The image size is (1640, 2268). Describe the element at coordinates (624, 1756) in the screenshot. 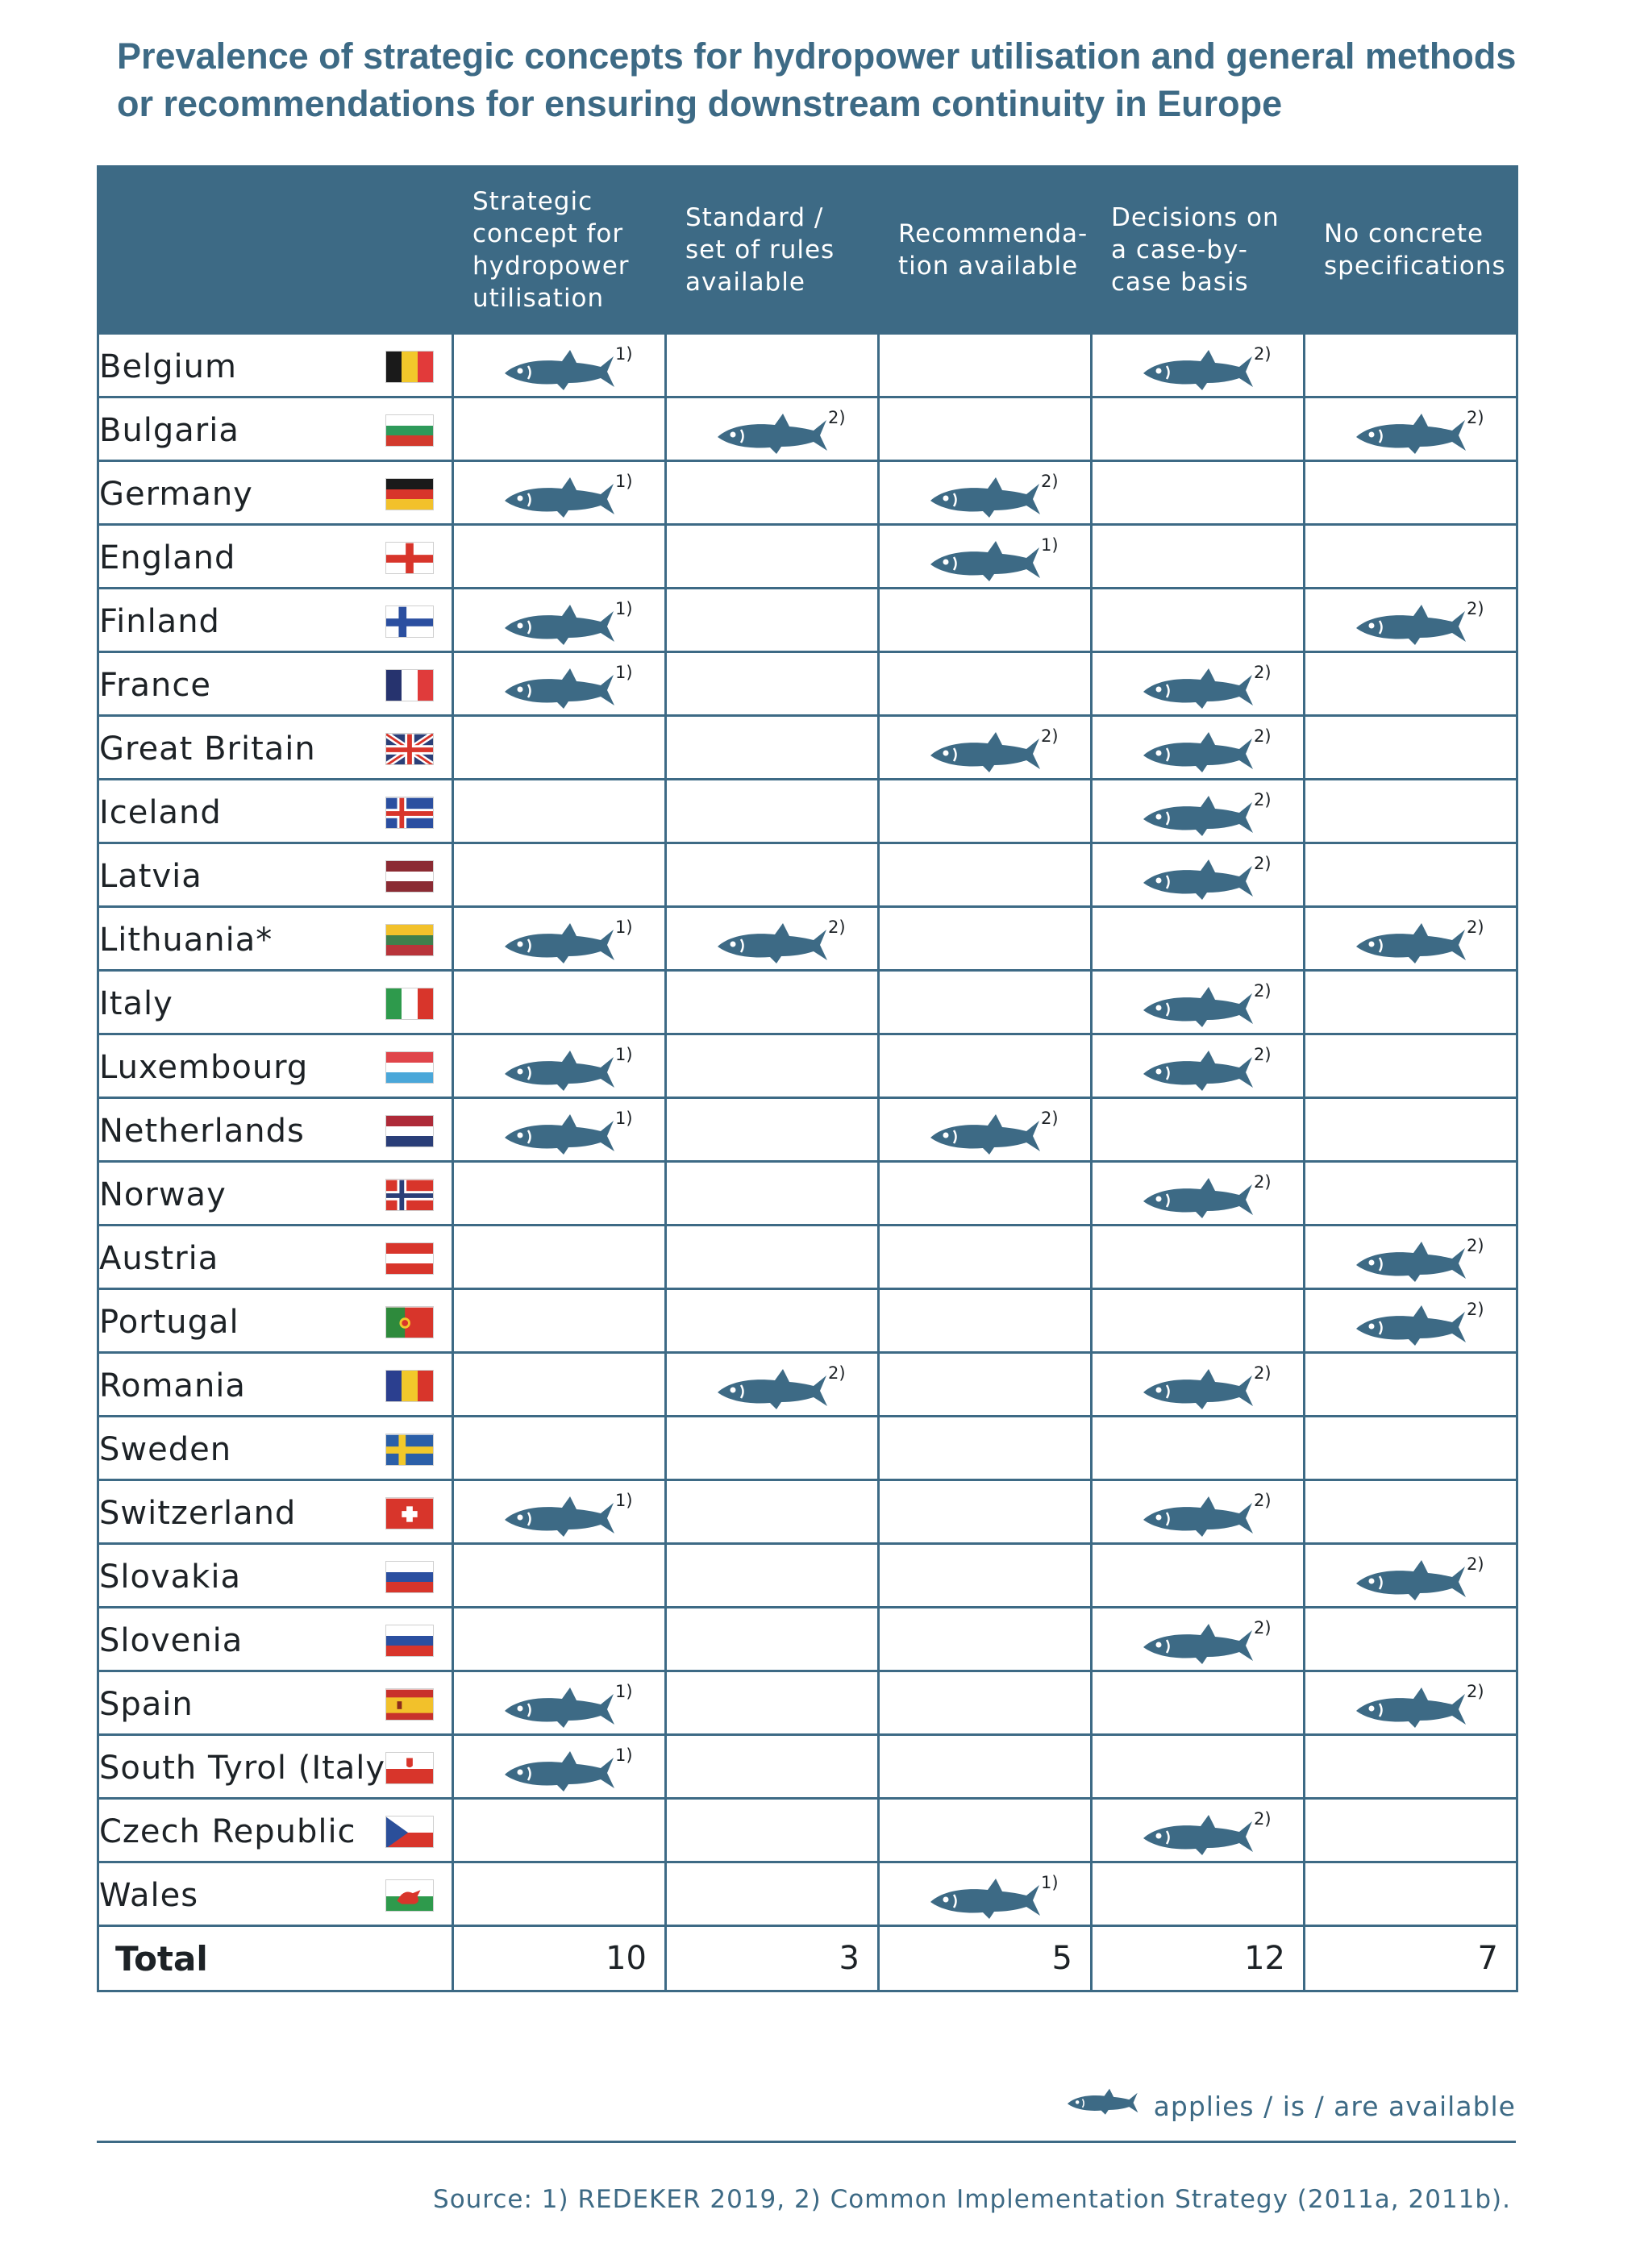

I see `footnote-marker: 1)` at that location.